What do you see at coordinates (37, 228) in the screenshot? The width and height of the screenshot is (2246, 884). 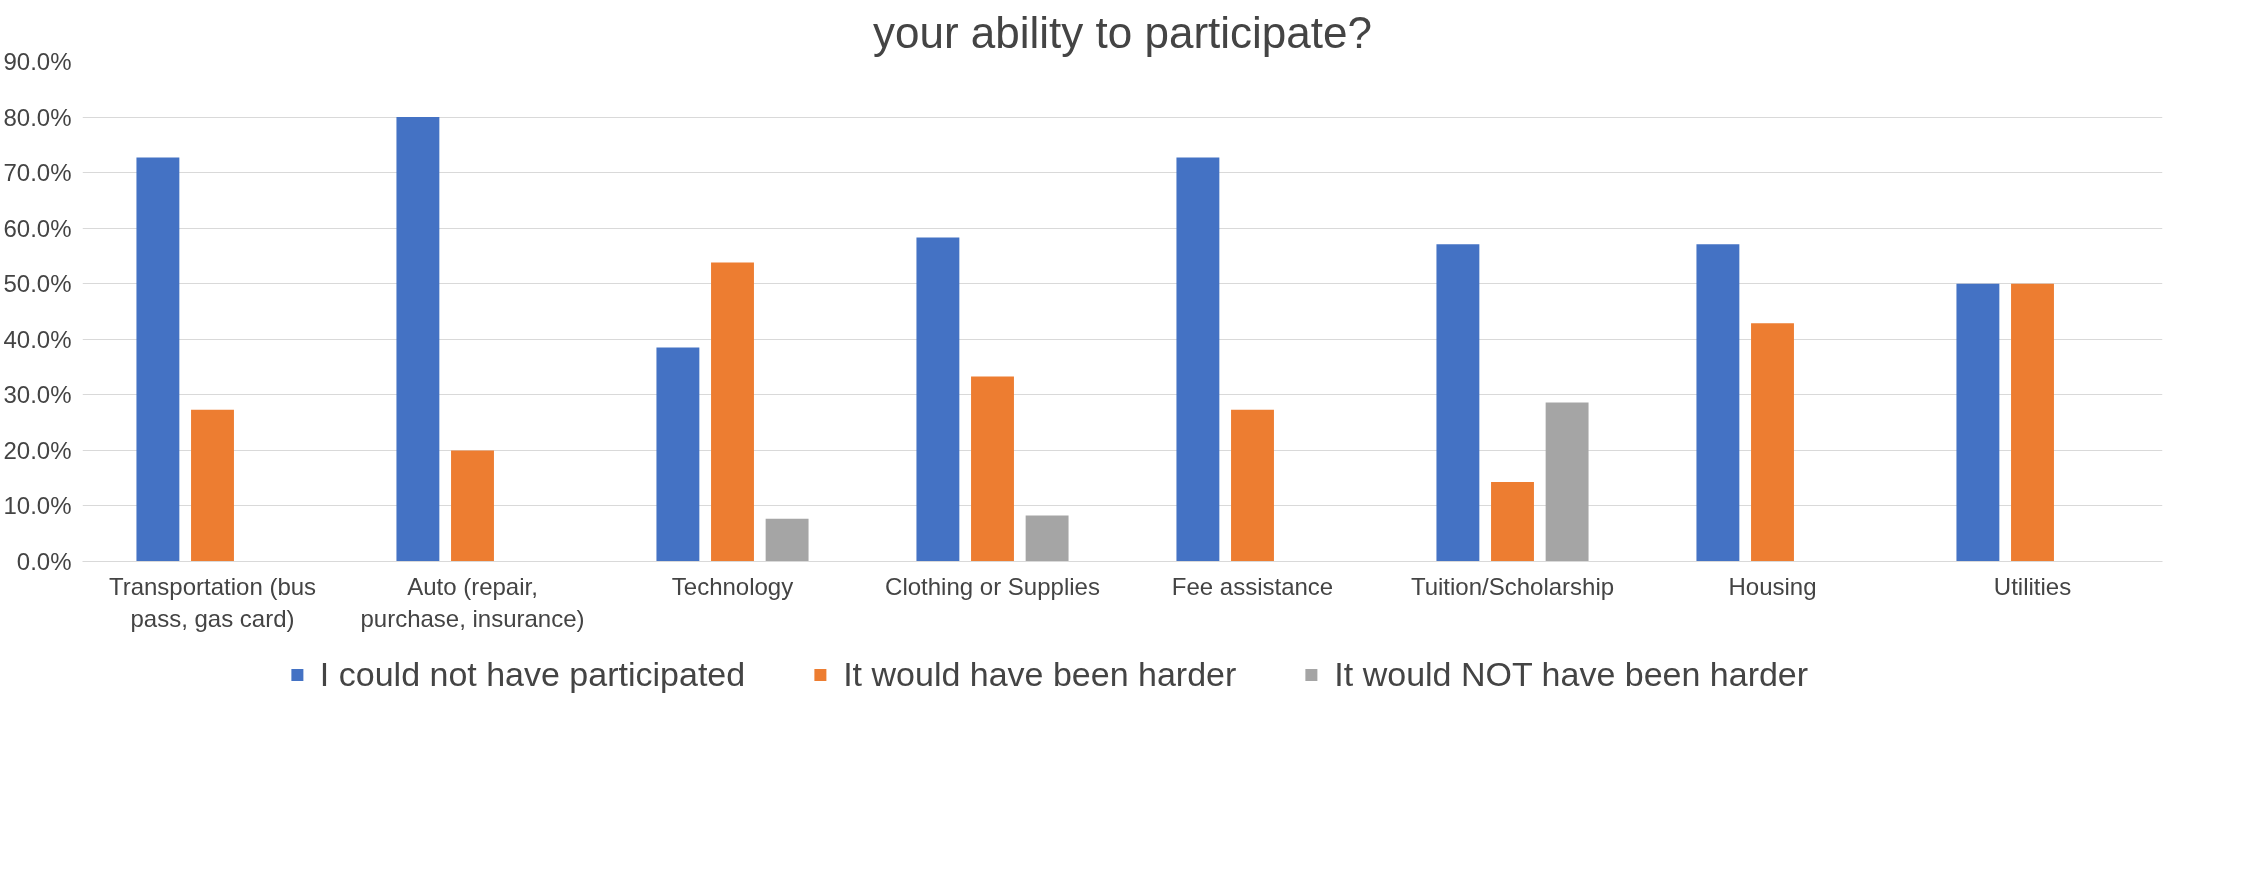 I see `y-tick-label: 60.0%` at bounding box center [37, 228].